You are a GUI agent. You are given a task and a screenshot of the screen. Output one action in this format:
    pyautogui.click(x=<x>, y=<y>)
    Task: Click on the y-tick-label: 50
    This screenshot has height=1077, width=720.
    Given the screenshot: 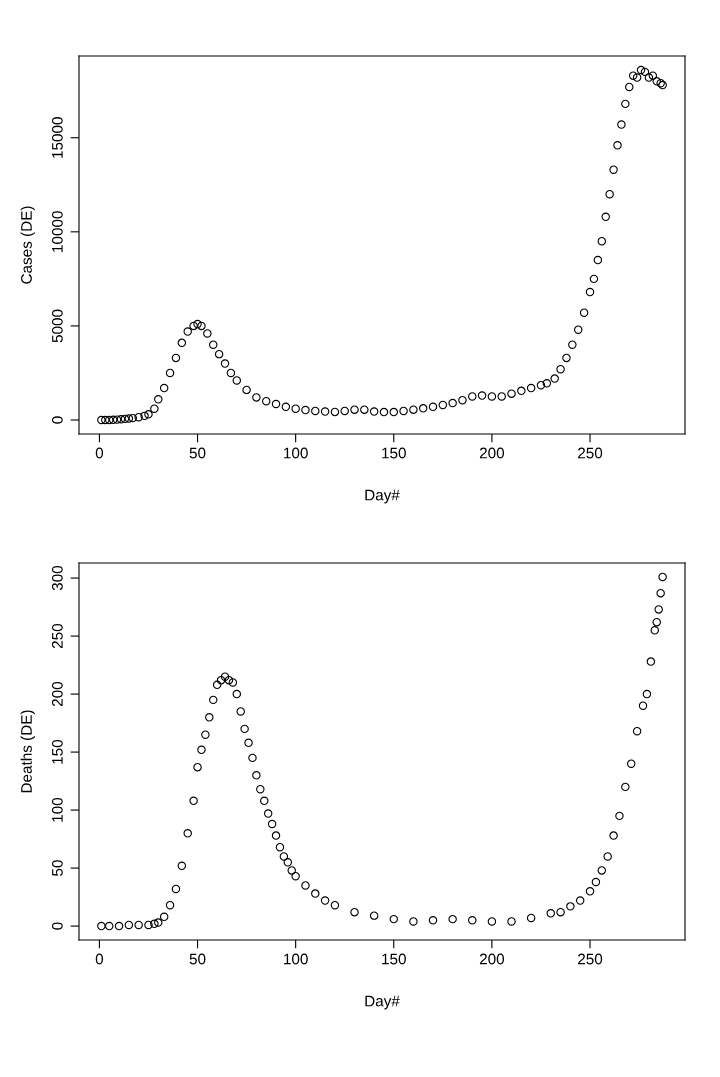 What is the action you would take?
    pyautogui.click(x=57, y=868)
    